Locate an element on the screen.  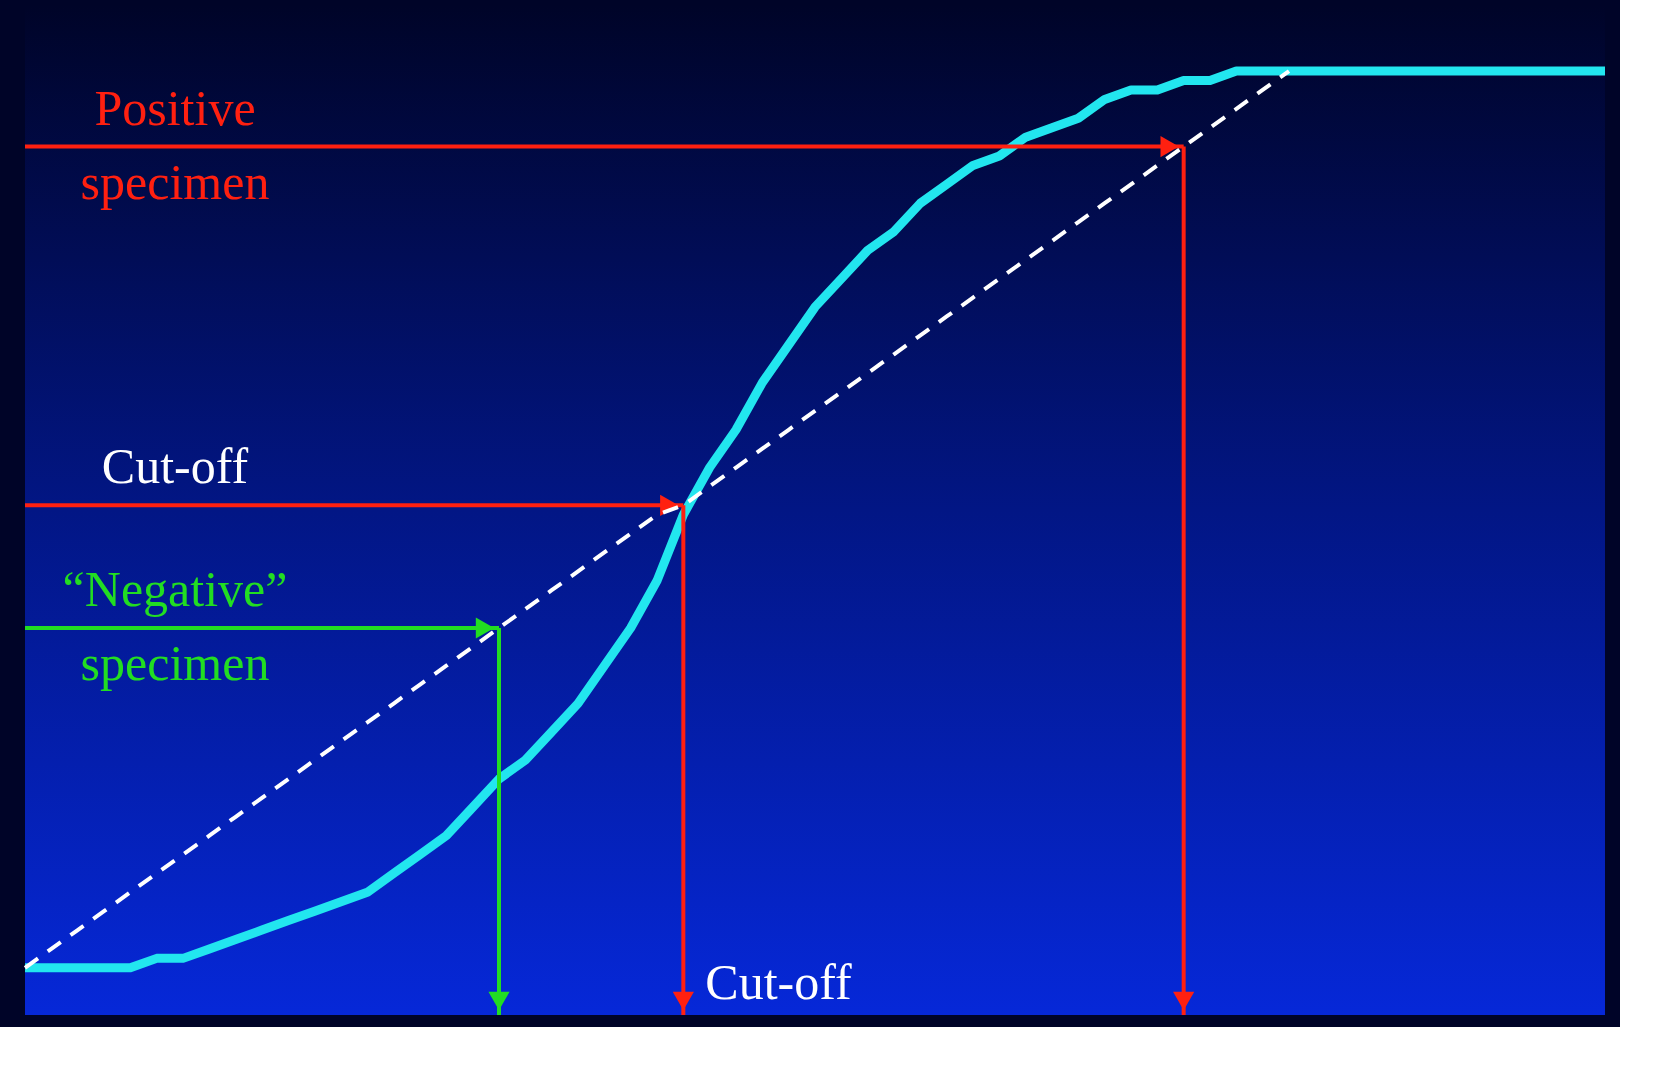
annotation: “Negative” specimen is located at coordinates (175, 625).